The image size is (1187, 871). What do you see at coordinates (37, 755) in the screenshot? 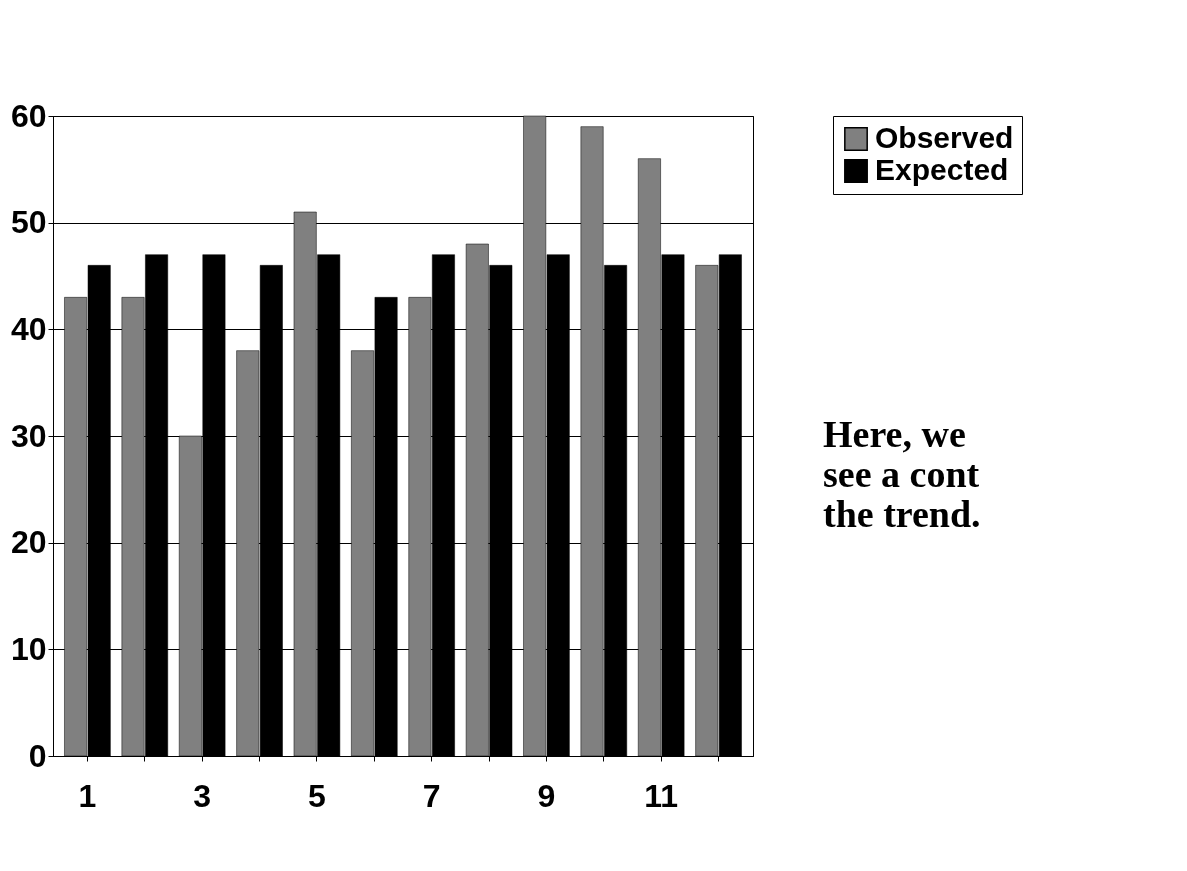
I see `y-tick-label: 0` at bounding box center [37, 755].